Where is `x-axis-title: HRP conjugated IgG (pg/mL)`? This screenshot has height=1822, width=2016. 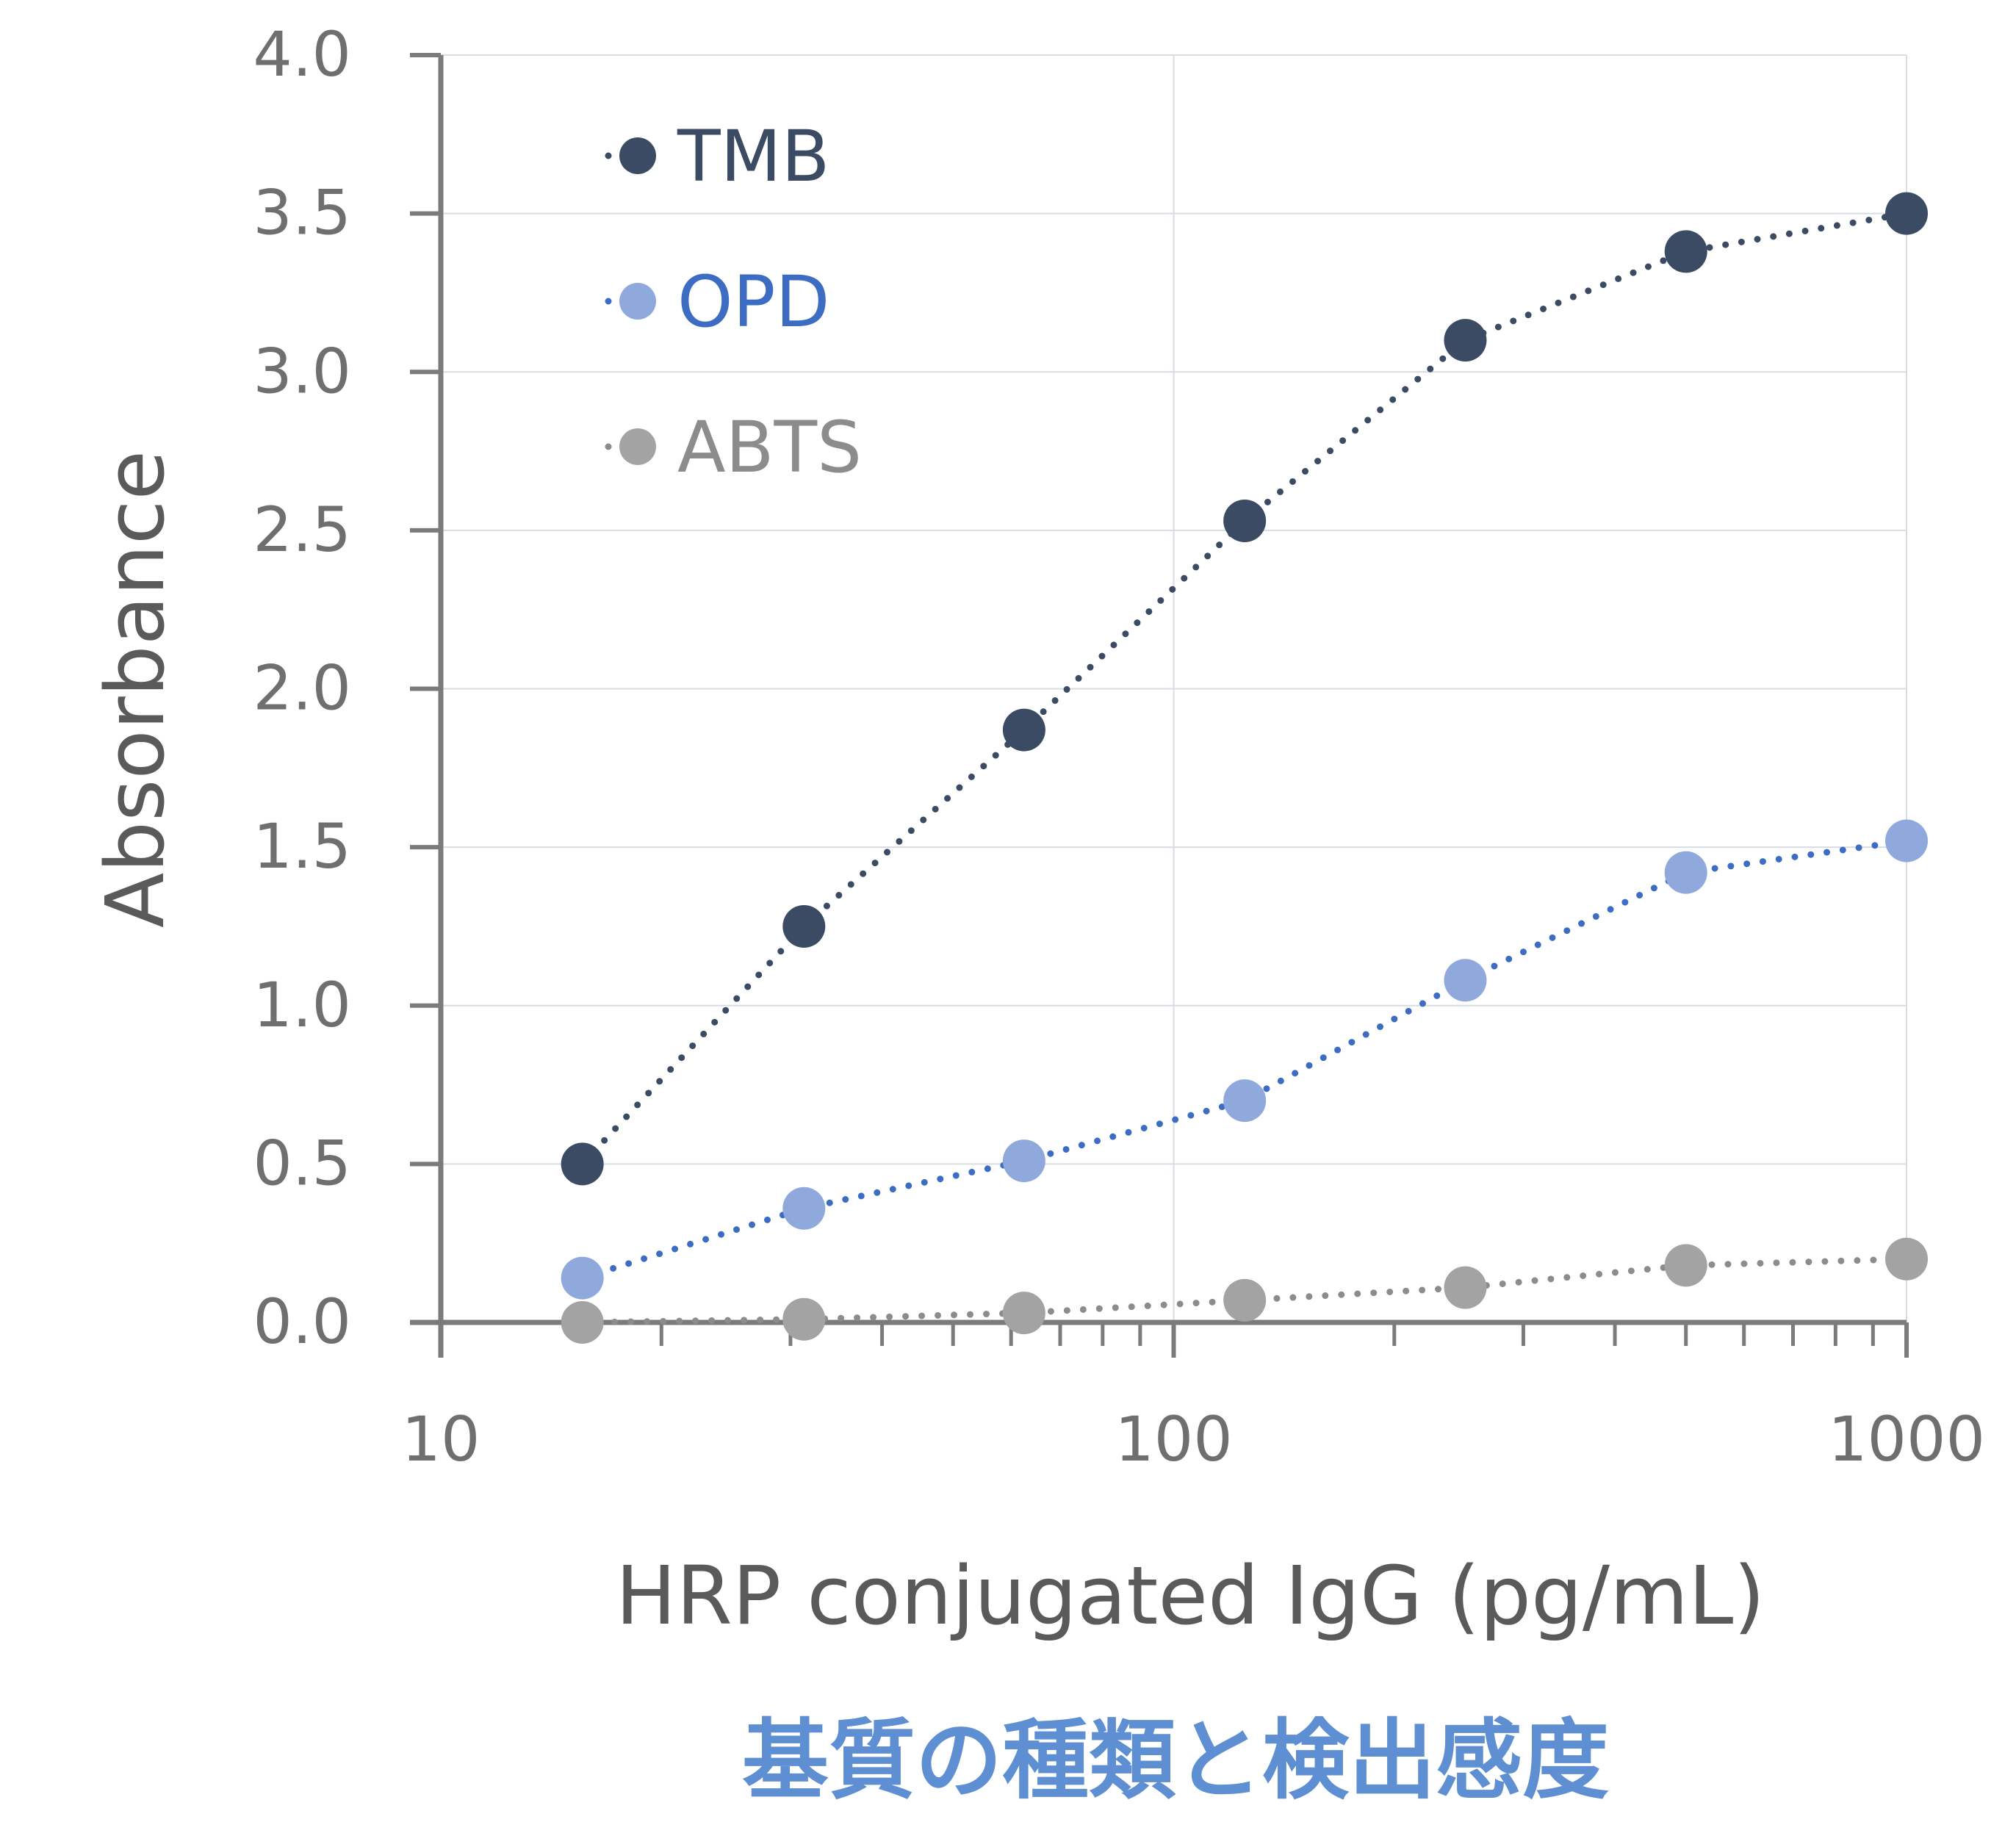 x-axis-title: HRP conjugated IgG (pg/mL) is located at coordinates (1190, 1596).